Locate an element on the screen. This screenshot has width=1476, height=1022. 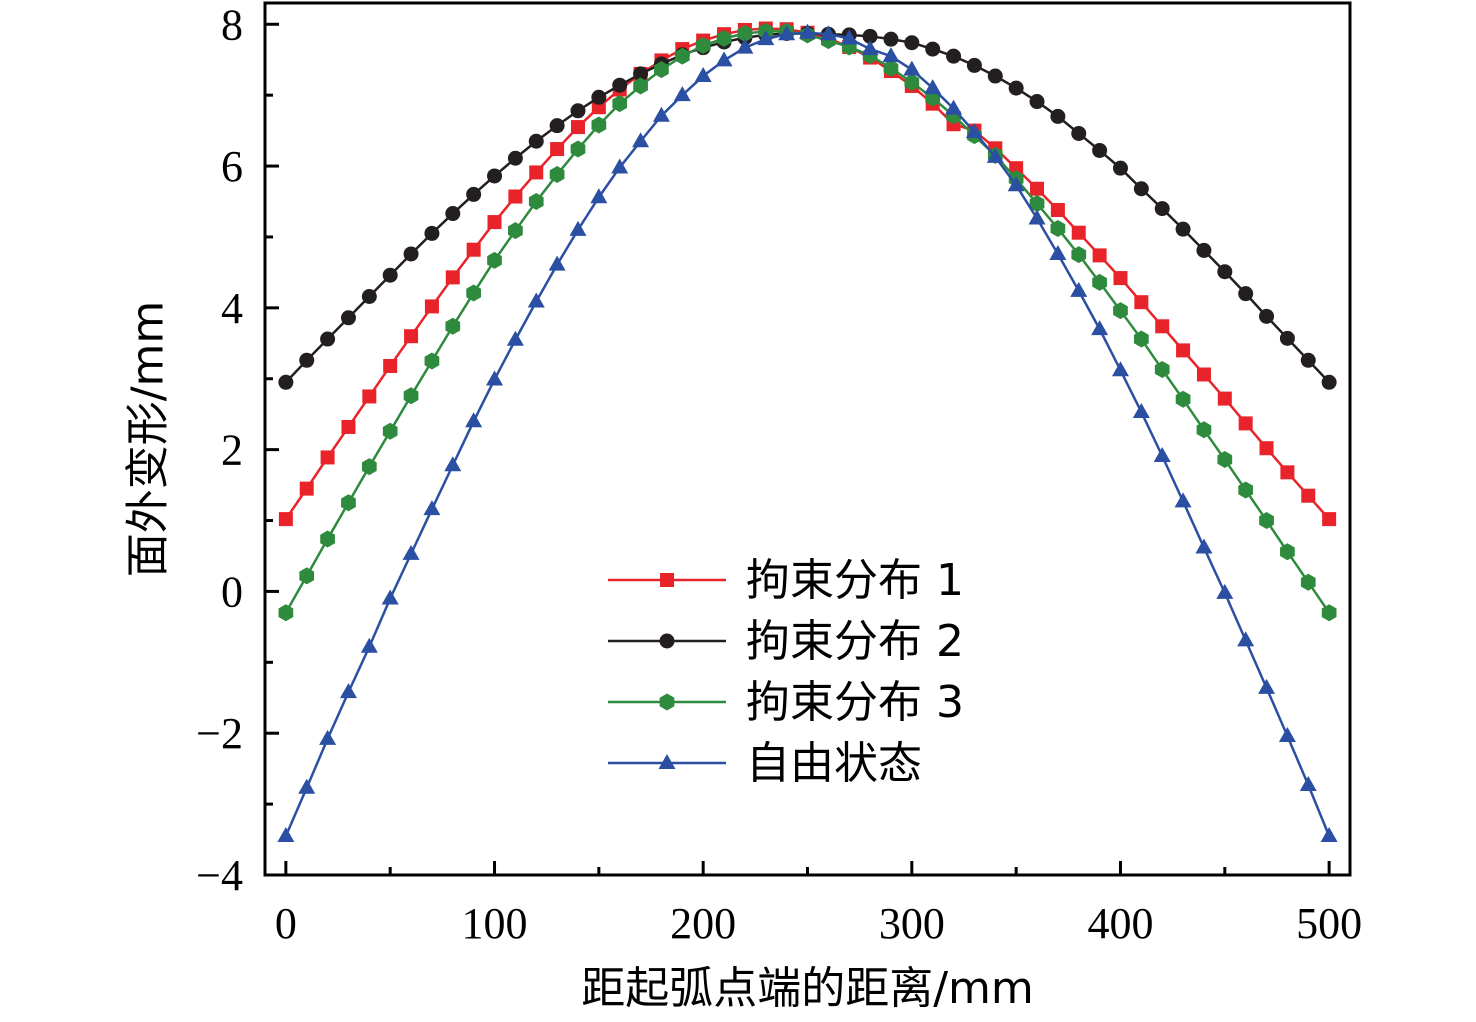
y-tick-label: 8 is located at coordinates (232, 24).